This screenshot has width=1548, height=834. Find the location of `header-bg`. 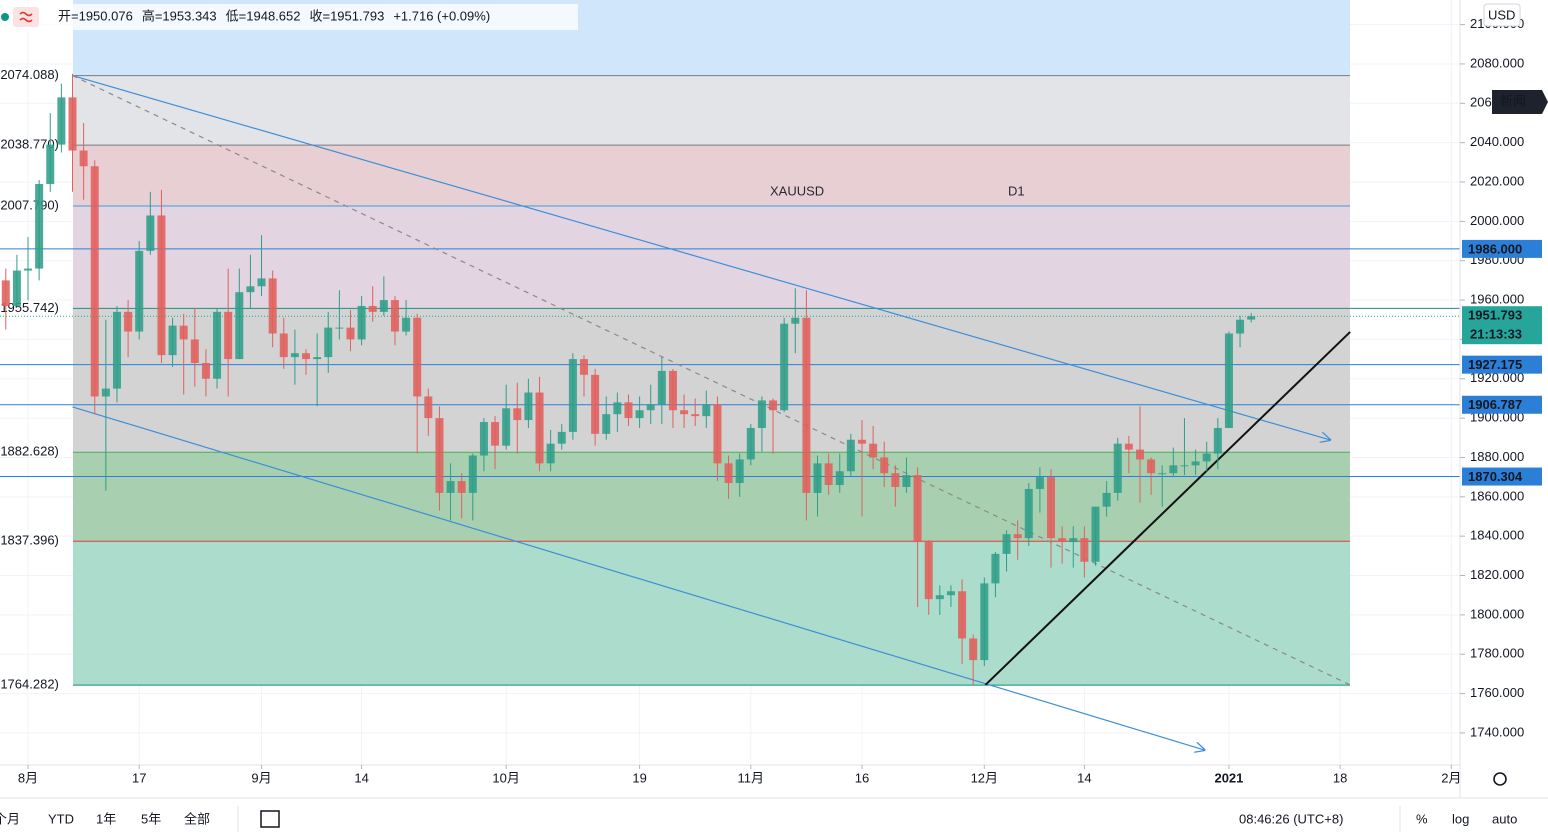

header-bg is located at coordinates (289, 17).